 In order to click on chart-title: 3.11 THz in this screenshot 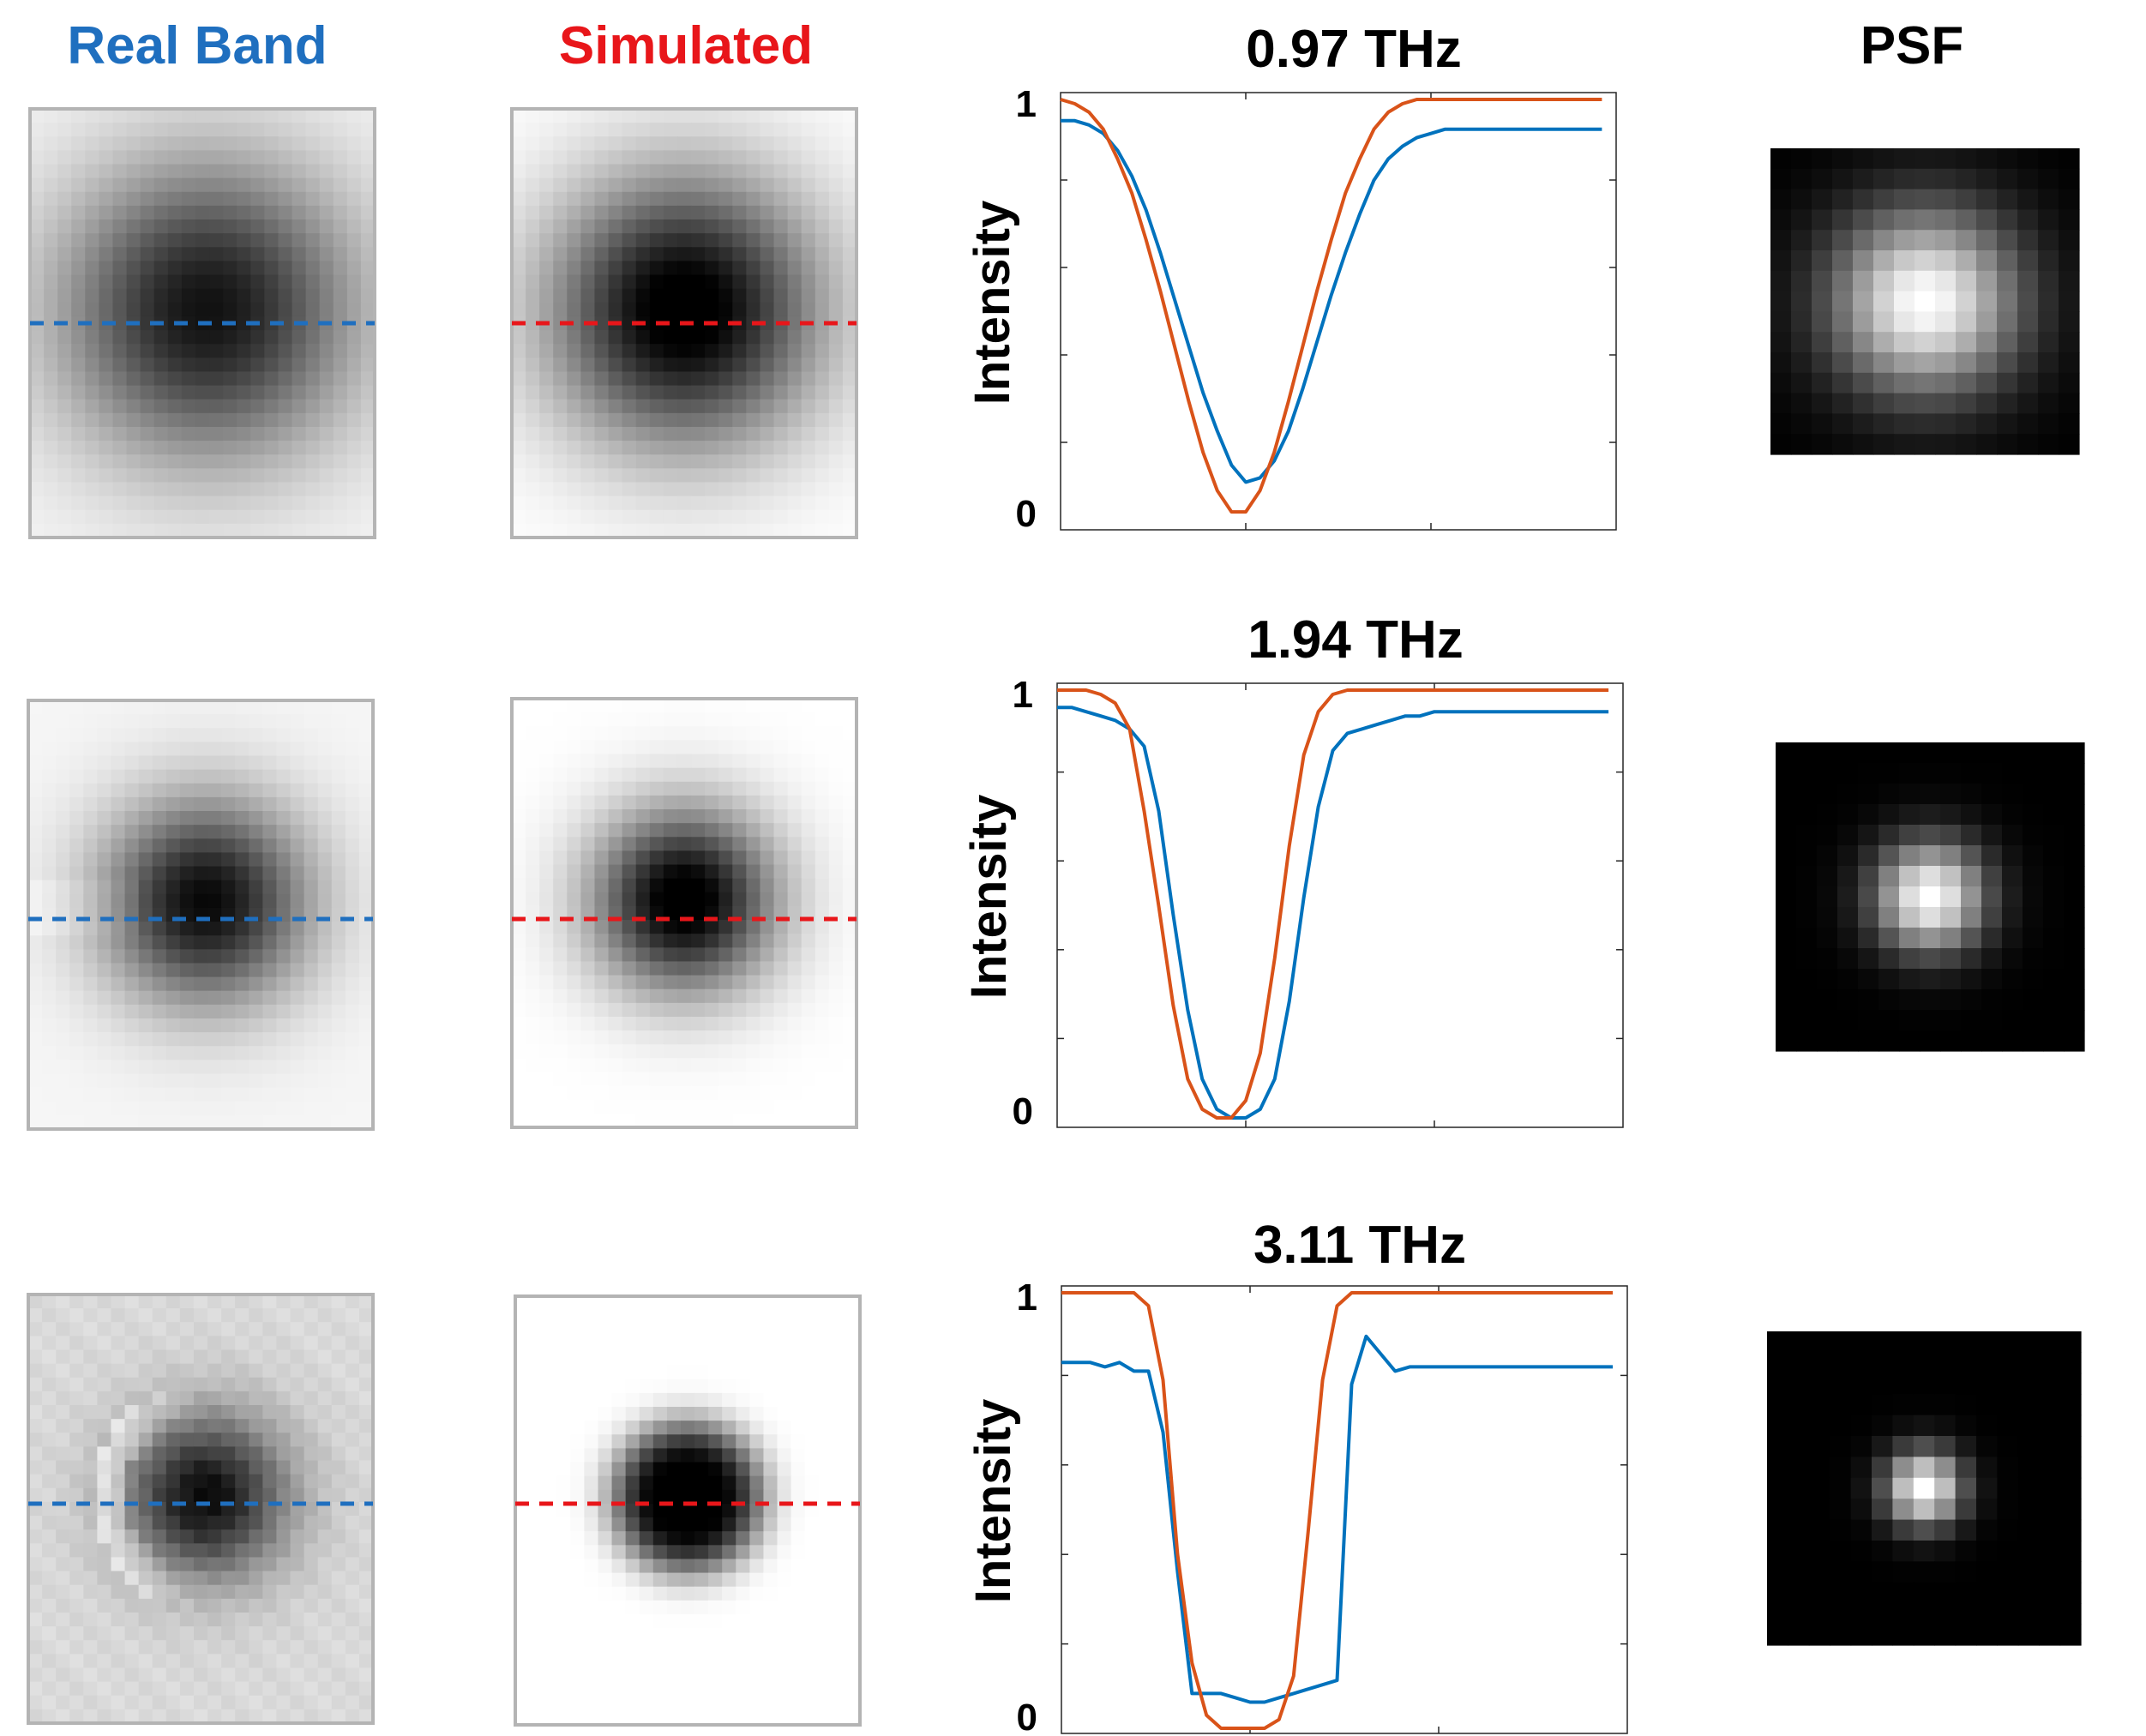, I will do `click(1359, 1245)`.